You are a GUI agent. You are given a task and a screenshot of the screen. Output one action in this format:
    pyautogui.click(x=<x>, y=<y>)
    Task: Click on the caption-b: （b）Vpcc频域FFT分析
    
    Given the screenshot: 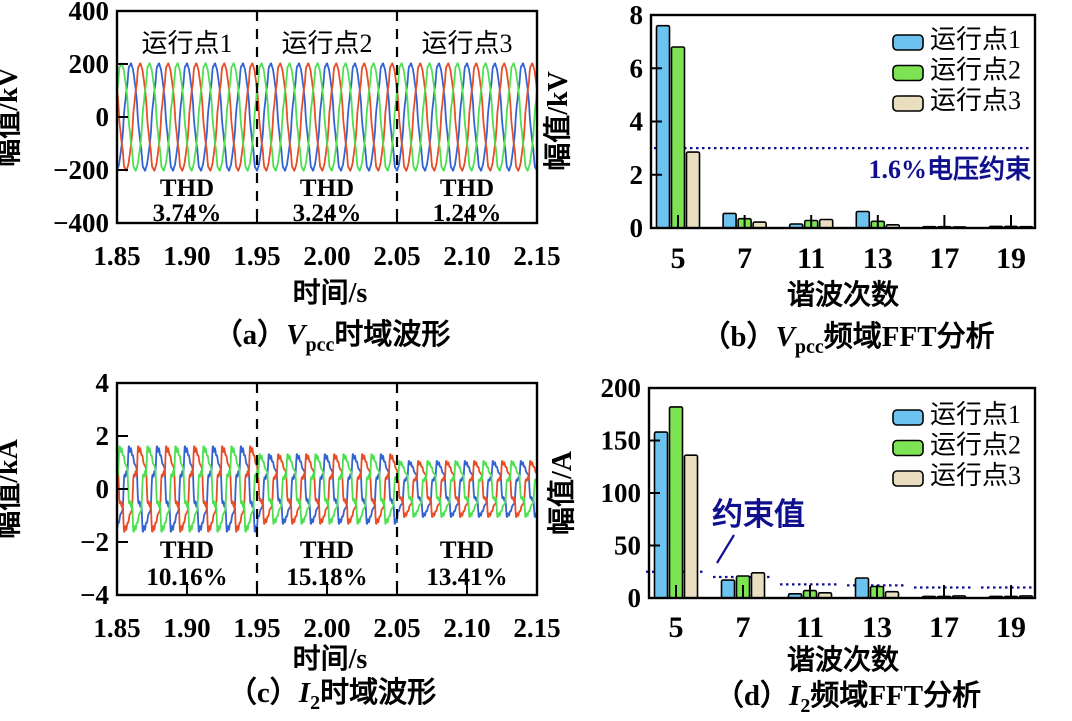 What is the action you would take?
    pyautogui.click(x=847, y=339)
    